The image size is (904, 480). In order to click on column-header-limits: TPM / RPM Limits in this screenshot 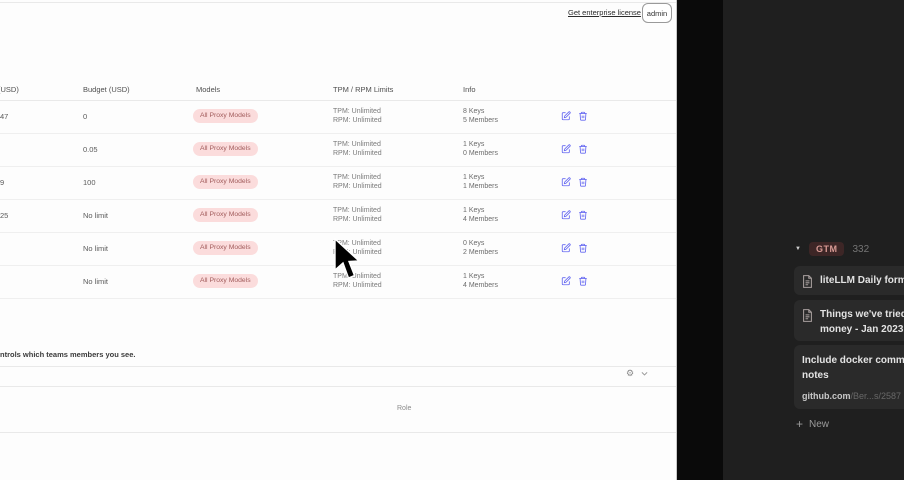, I will do `click(363, 89)`.